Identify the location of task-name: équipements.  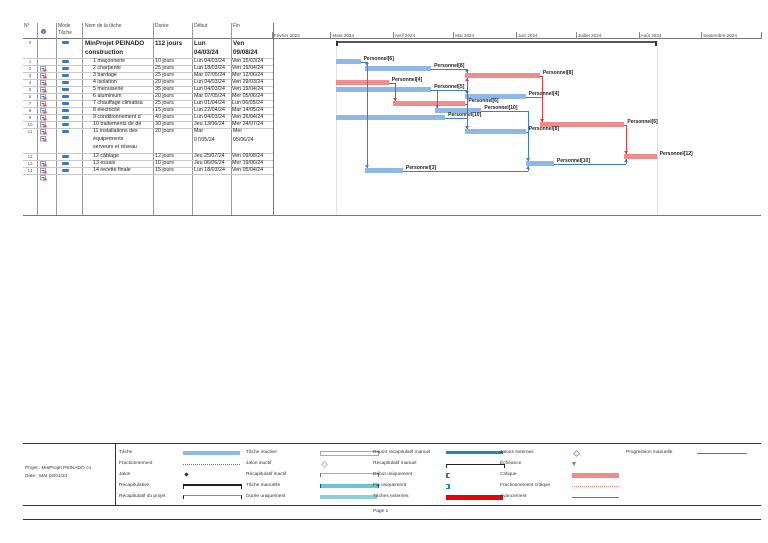
(108, 139).